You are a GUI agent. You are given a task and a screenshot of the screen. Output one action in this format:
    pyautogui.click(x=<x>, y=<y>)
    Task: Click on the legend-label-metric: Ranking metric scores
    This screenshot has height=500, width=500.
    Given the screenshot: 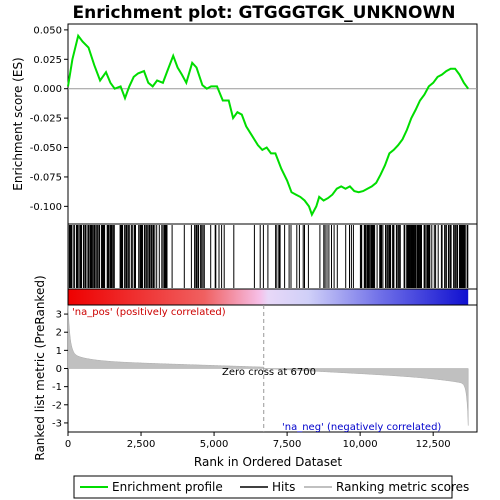 What is the action you would take?
    pyautogui.click(x=402, y=487)
    